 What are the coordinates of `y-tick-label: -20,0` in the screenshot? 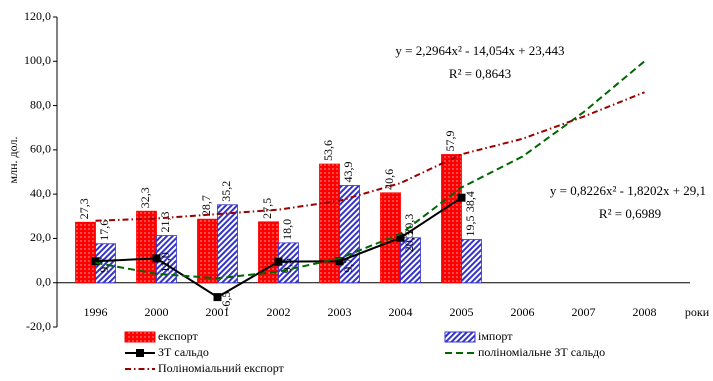 It's located at (38, 326).